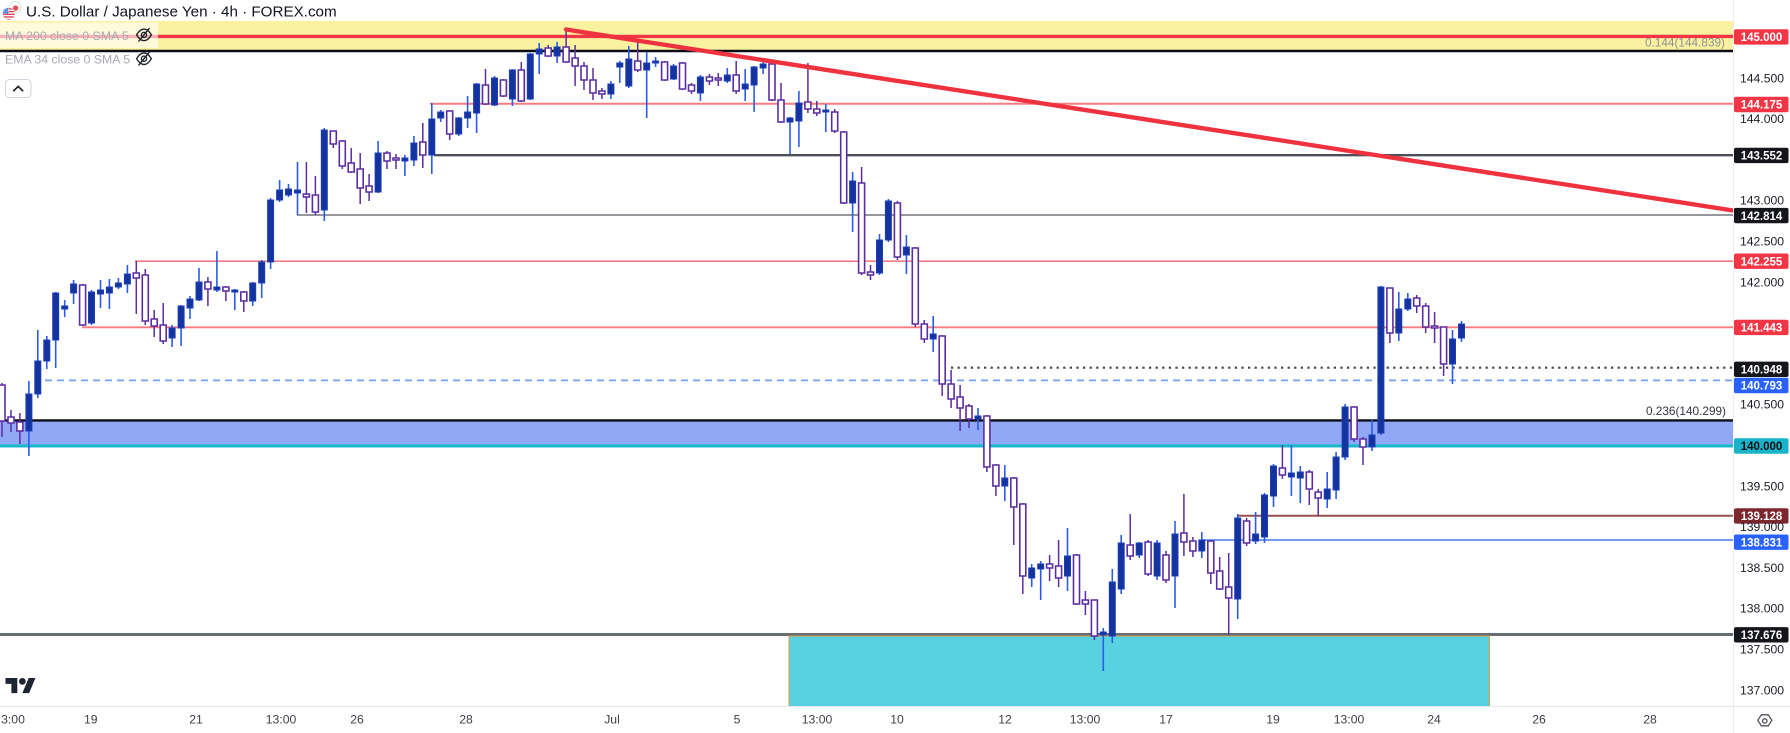 The width and height of the screenshot is (1790, 733). What do you see at coordinates (1762, 527) in the screenshot?
I see `svg-text: 139.000` at bounding box center [1762, 527].